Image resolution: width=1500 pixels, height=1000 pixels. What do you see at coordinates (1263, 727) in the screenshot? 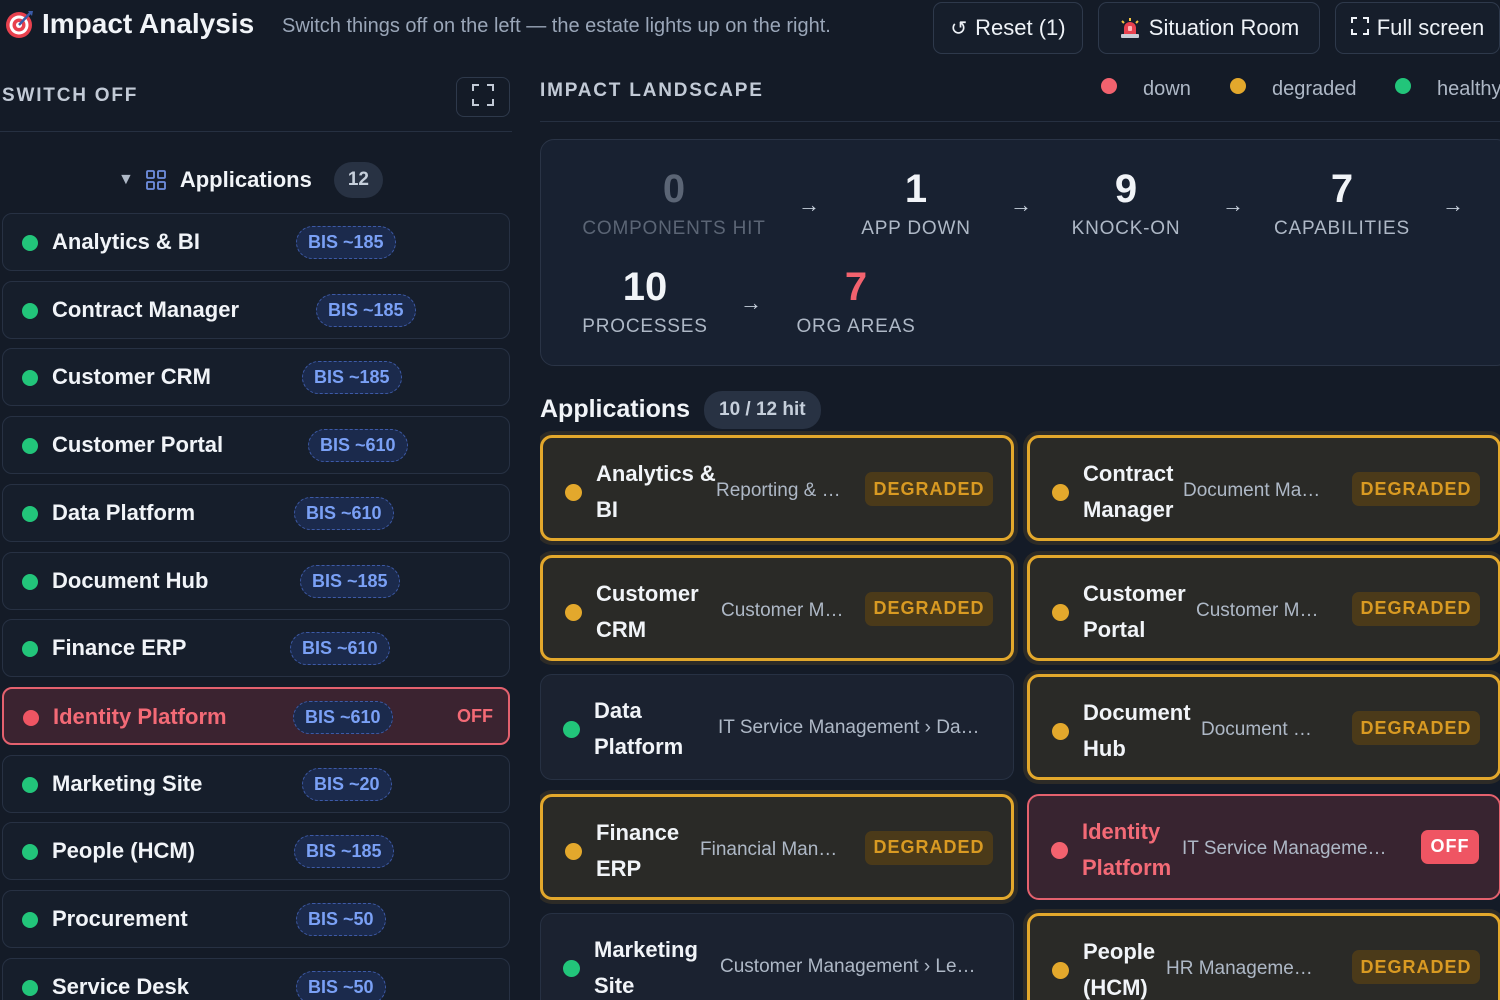
I see `impact-card: Document Hub Document … DEGRADED` at bounding box center [1263, 727].